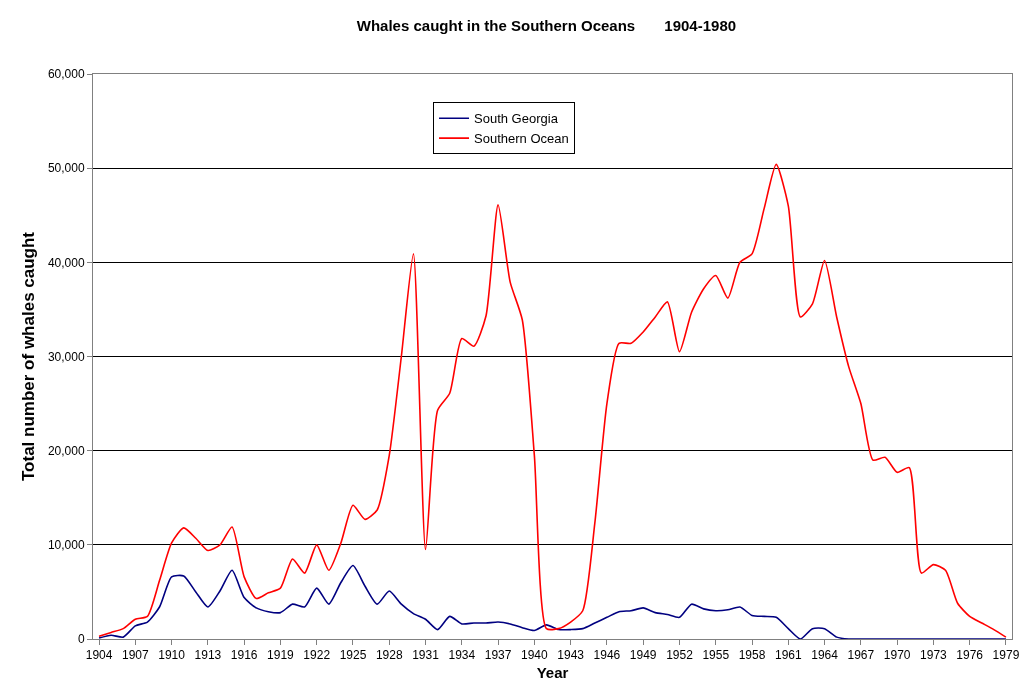  What do you see at coordinates (825, 655) in the screenshot?
I see `x-tick-label: 1964` at bounding box center [825, 655].